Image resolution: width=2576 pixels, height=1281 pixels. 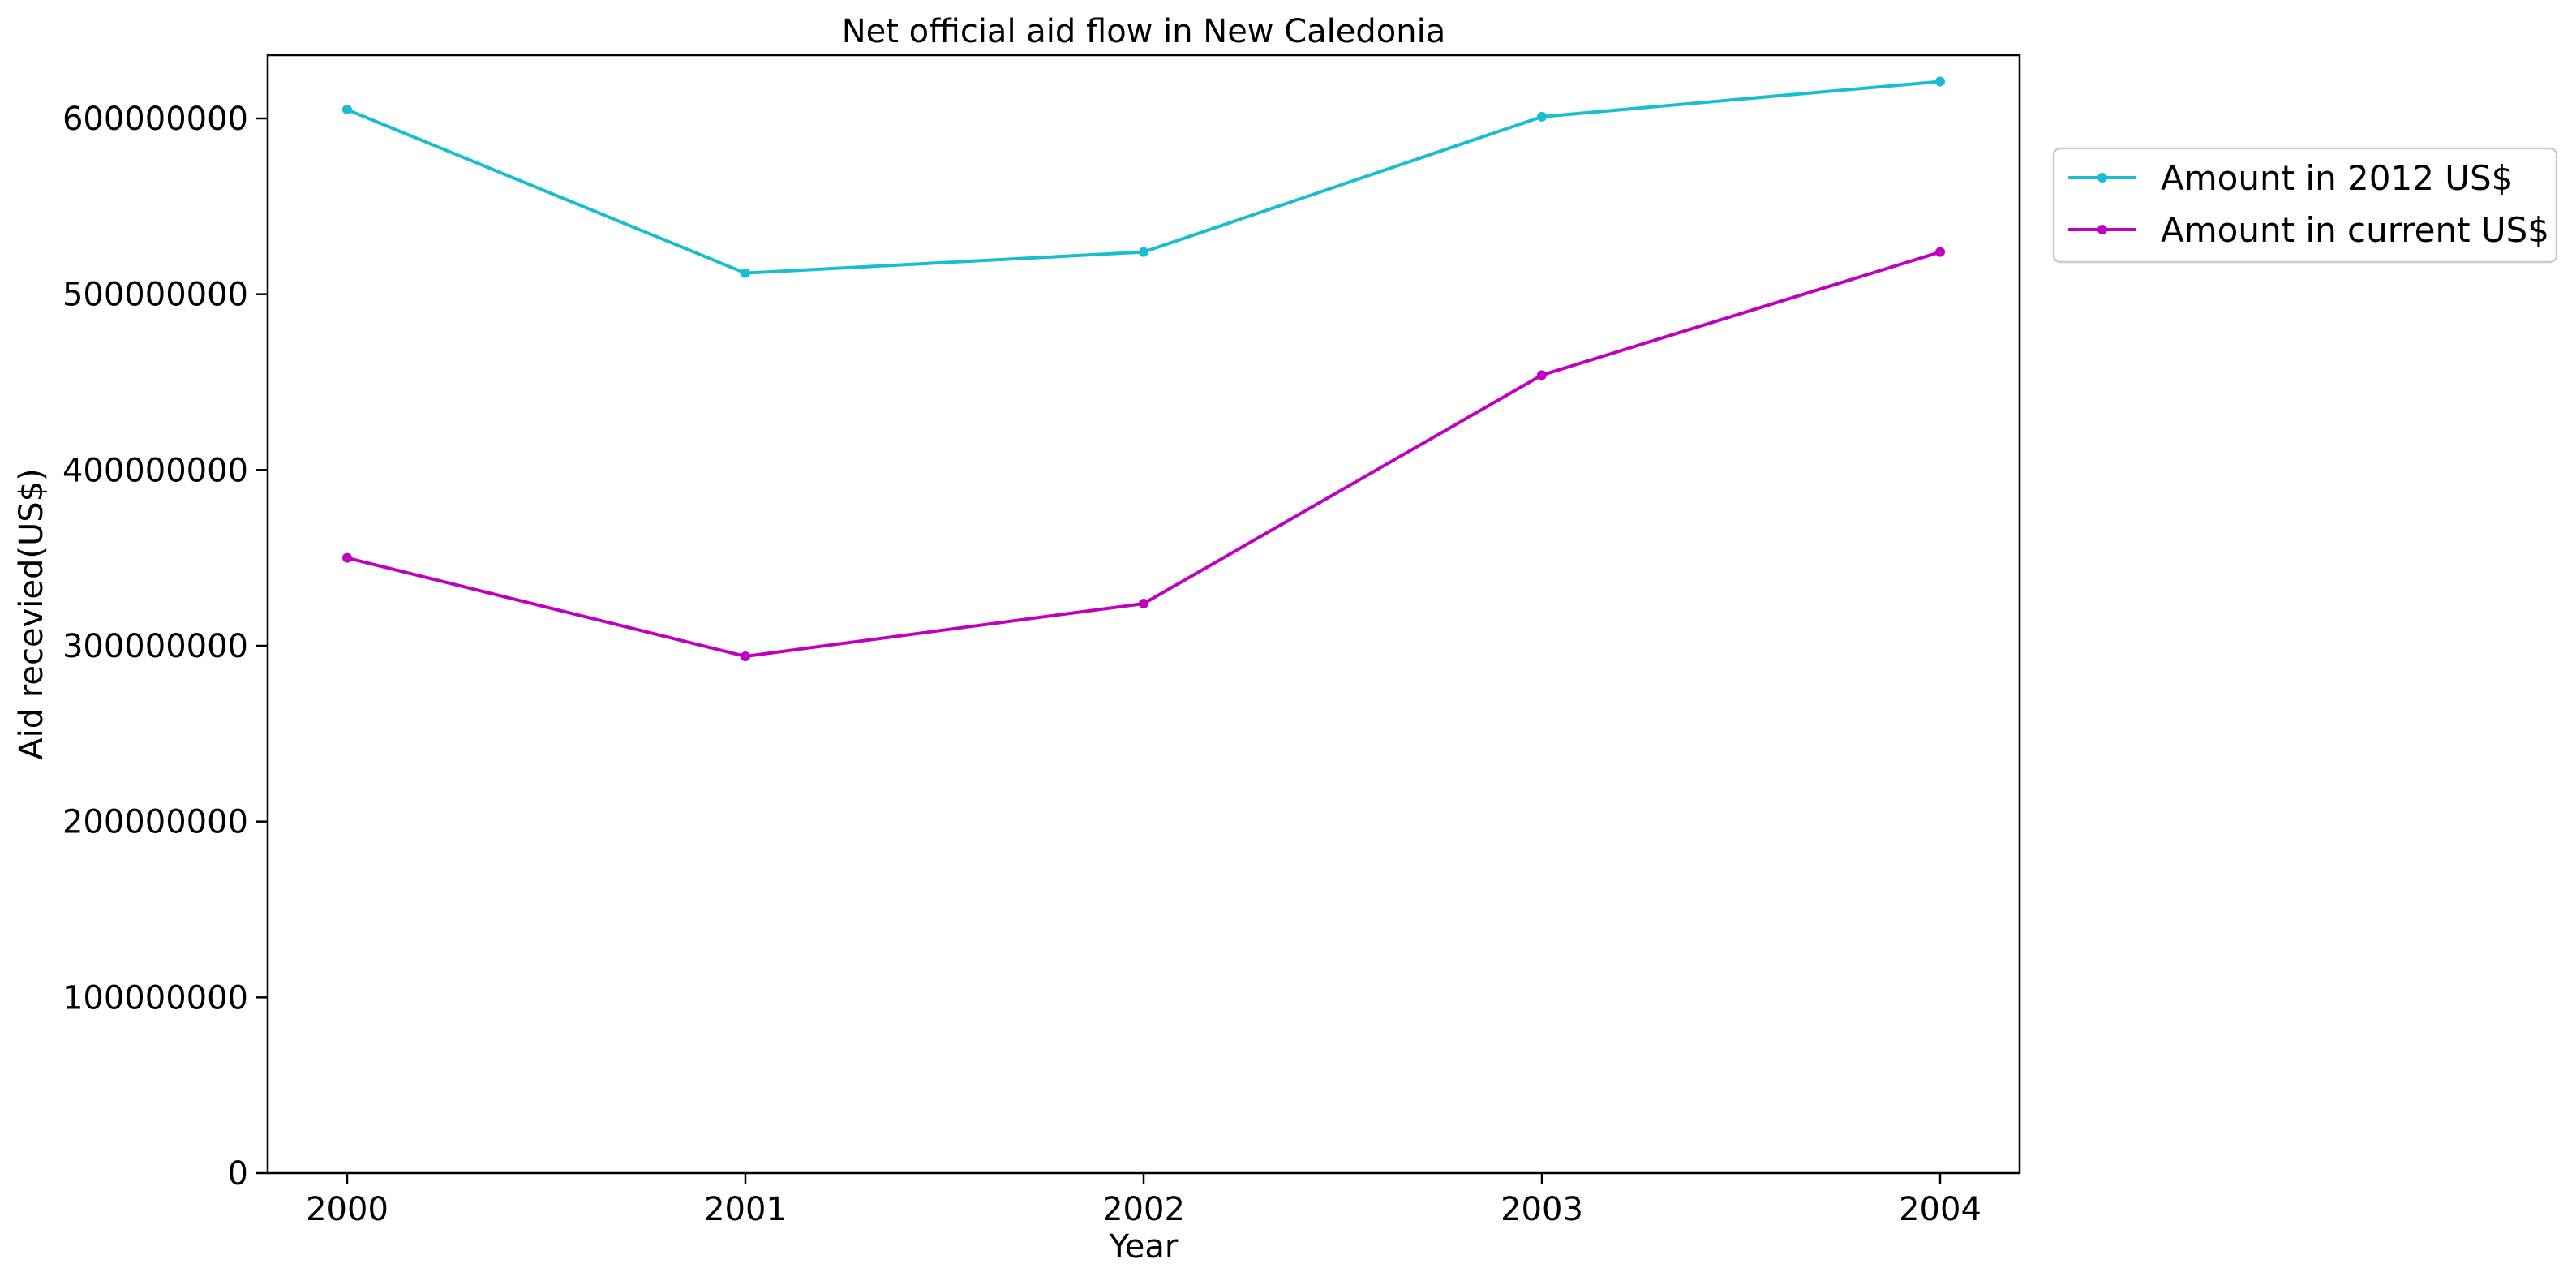 I want to click on y-tick-label: 500000000, so click(x=155, y=295).